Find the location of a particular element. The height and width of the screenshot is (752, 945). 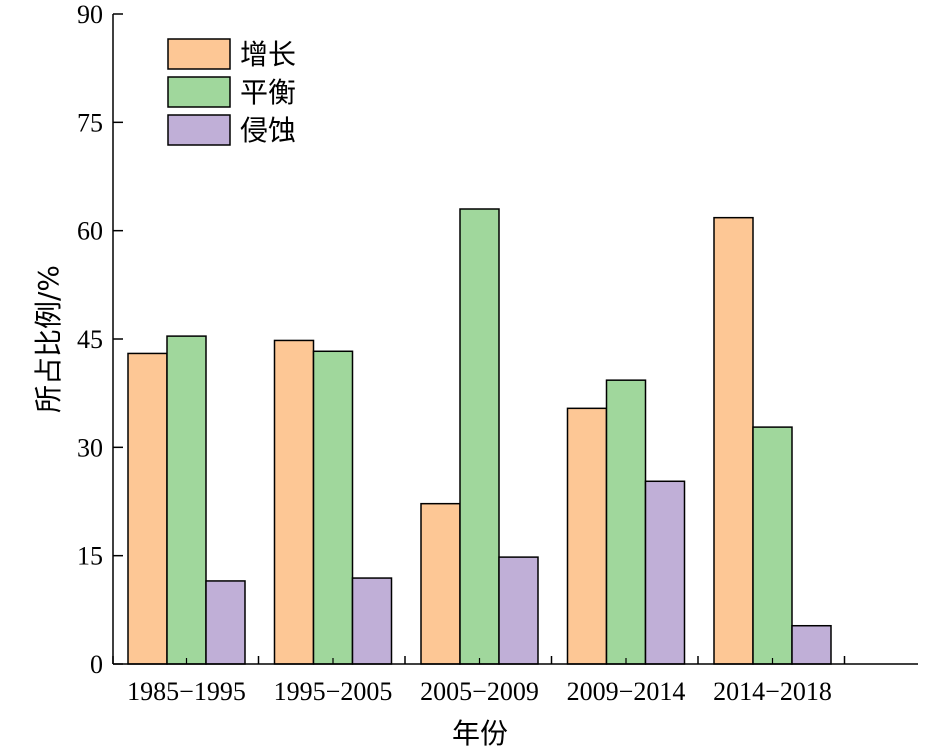

y-tick-label: 45 is located at coordinates (90, 339).